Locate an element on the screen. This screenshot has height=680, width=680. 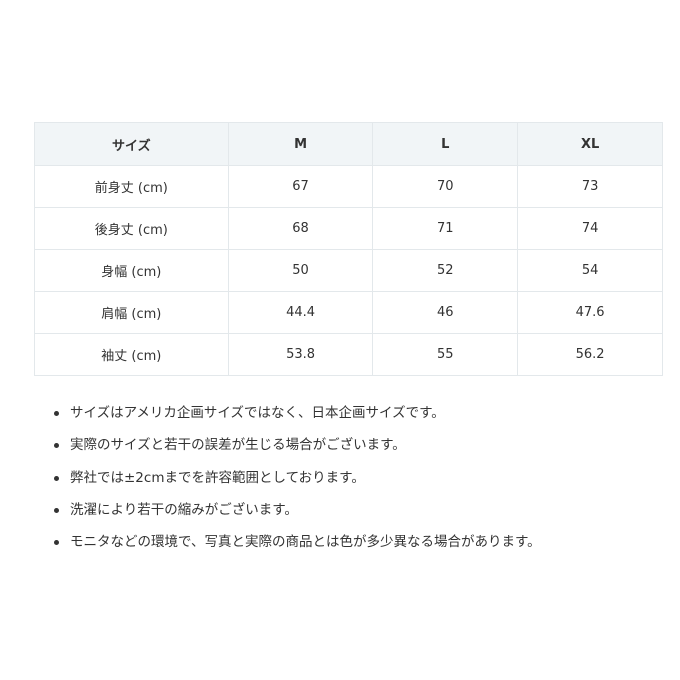
value-cell: 68 is located at coordinates (300, 228).